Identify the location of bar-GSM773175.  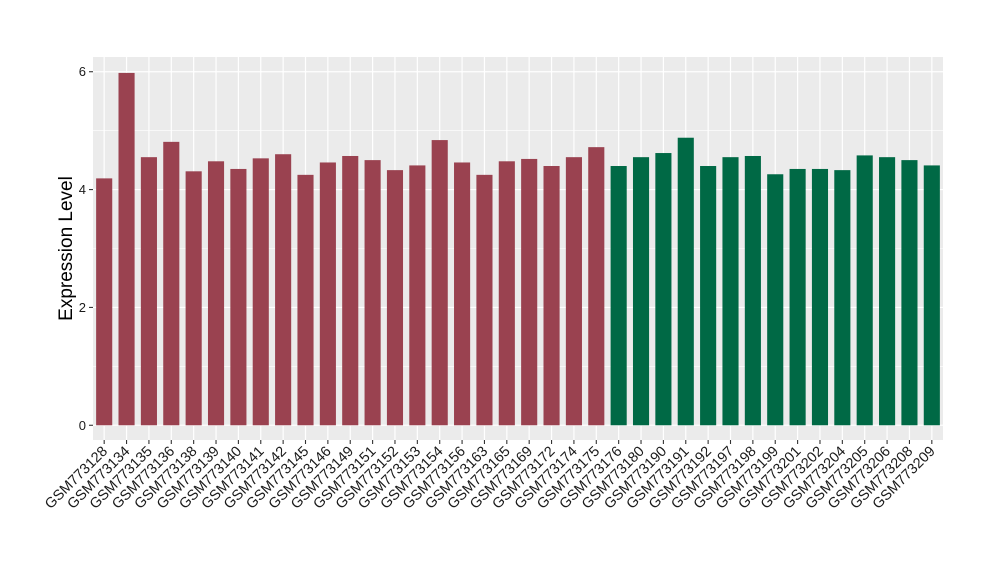
(596, 286).